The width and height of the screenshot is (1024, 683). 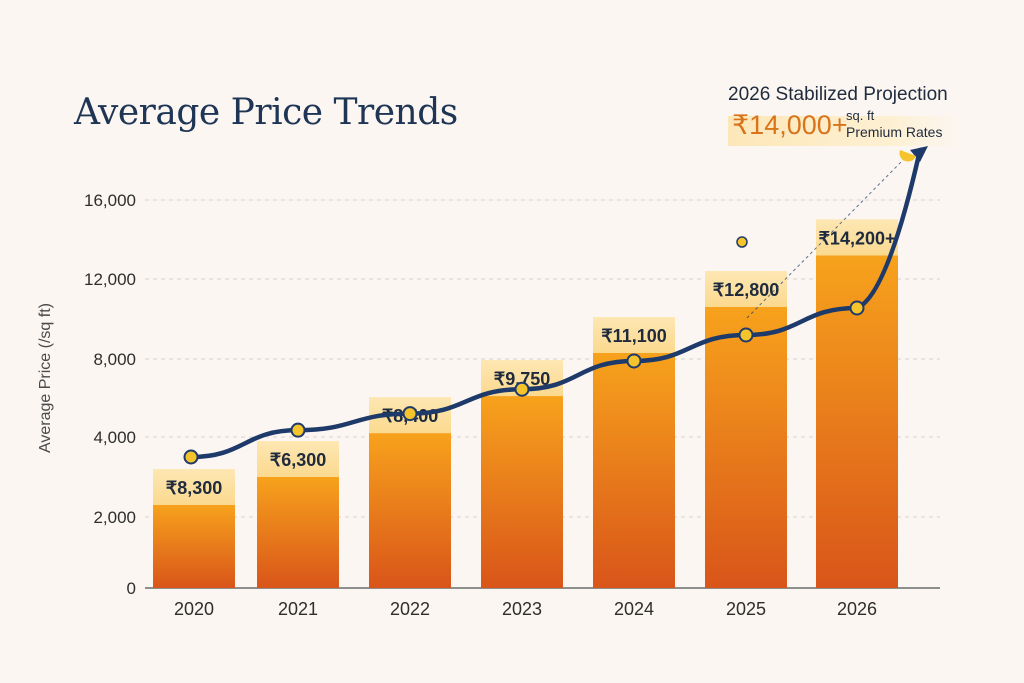 I want to click on callout-subtitle: Premium Rates, so click(x=894, y=132).